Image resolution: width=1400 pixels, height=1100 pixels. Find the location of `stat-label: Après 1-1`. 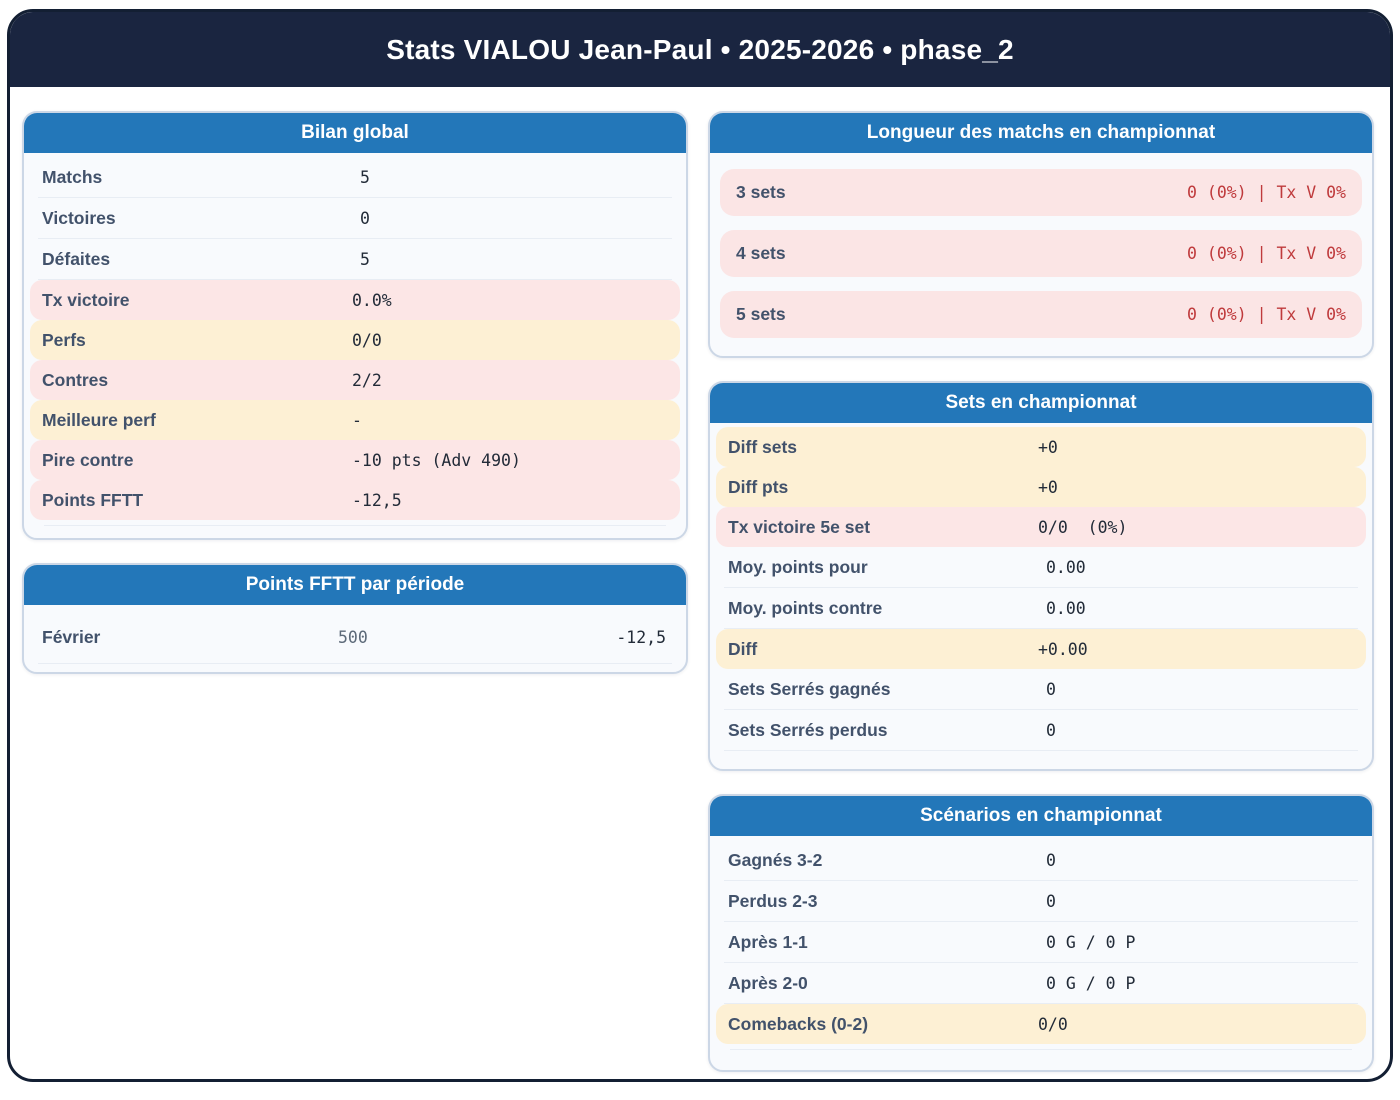

stat-label: Après 1-1 is located at coordinates (768, 941).